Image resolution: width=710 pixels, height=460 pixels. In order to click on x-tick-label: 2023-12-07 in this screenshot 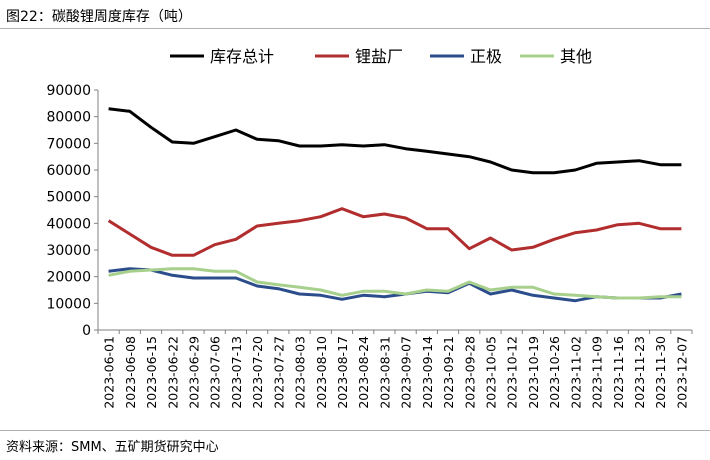, I will do `click(681, 372)`.